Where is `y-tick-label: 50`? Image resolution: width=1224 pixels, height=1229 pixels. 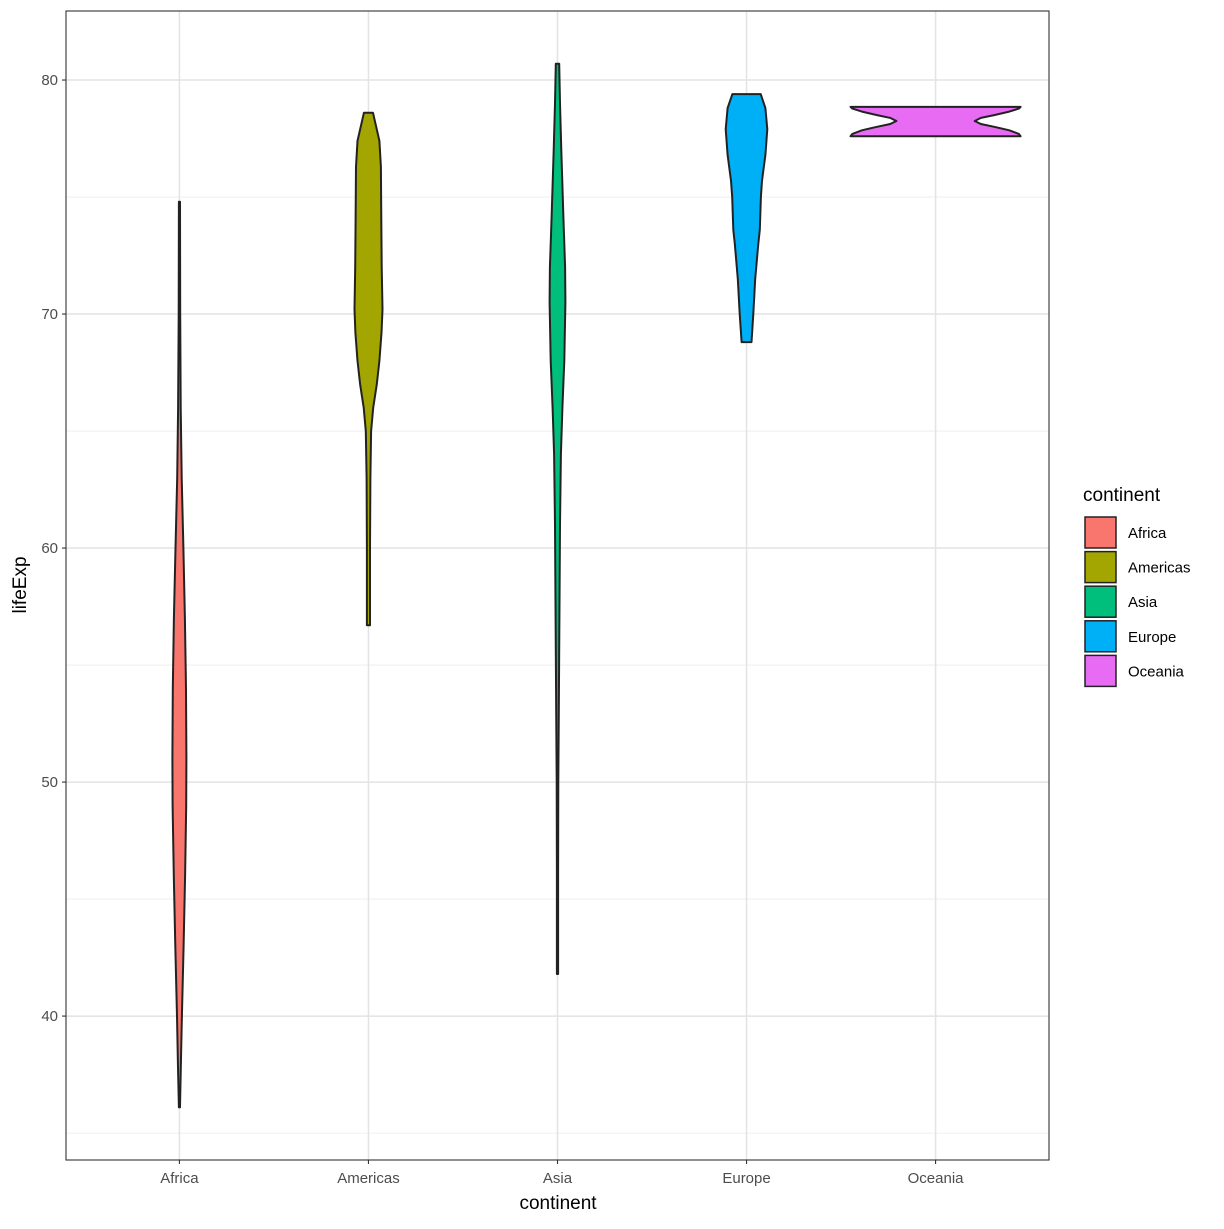
y-tick-label: 50 is located at coordinates (49, 782).